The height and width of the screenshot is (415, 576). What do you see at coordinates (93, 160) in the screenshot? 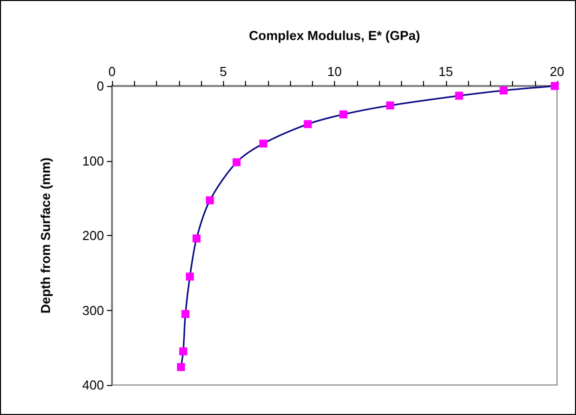
I see `y-tick-label: 100` at bounding box center [93, 160].